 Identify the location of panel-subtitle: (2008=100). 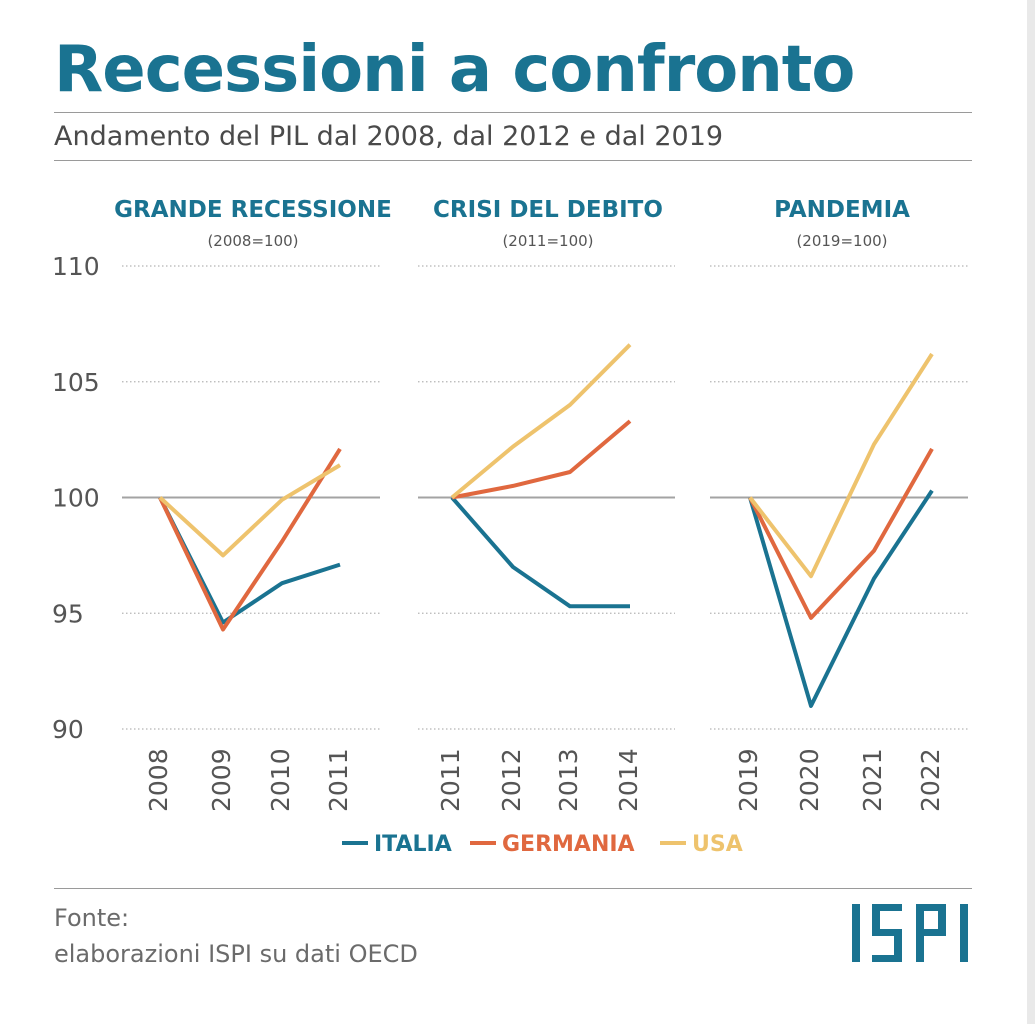
(252, 241).